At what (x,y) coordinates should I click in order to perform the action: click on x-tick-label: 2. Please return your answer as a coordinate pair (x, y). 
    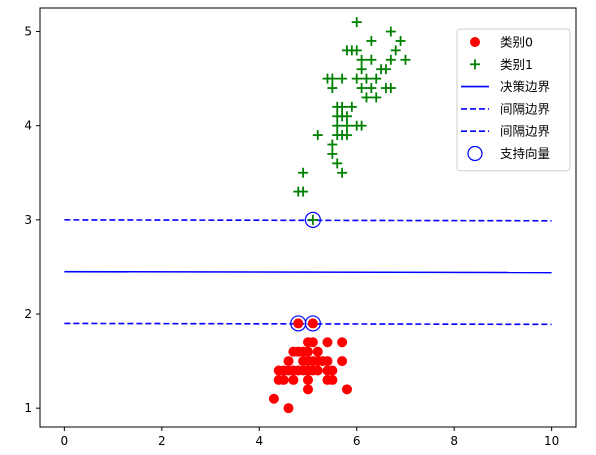
    Looking at the image, I should click on (162, 441).